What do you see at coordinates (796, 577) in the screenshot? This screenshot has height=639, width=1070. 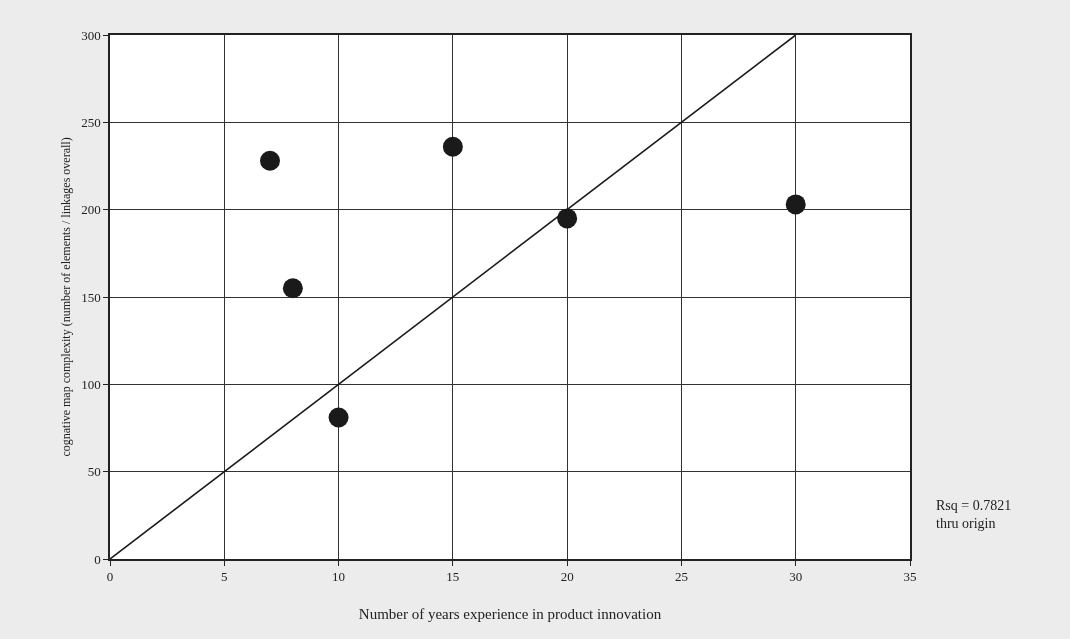 I see `x-tick-label: 30` at bounding box center [796, 577].